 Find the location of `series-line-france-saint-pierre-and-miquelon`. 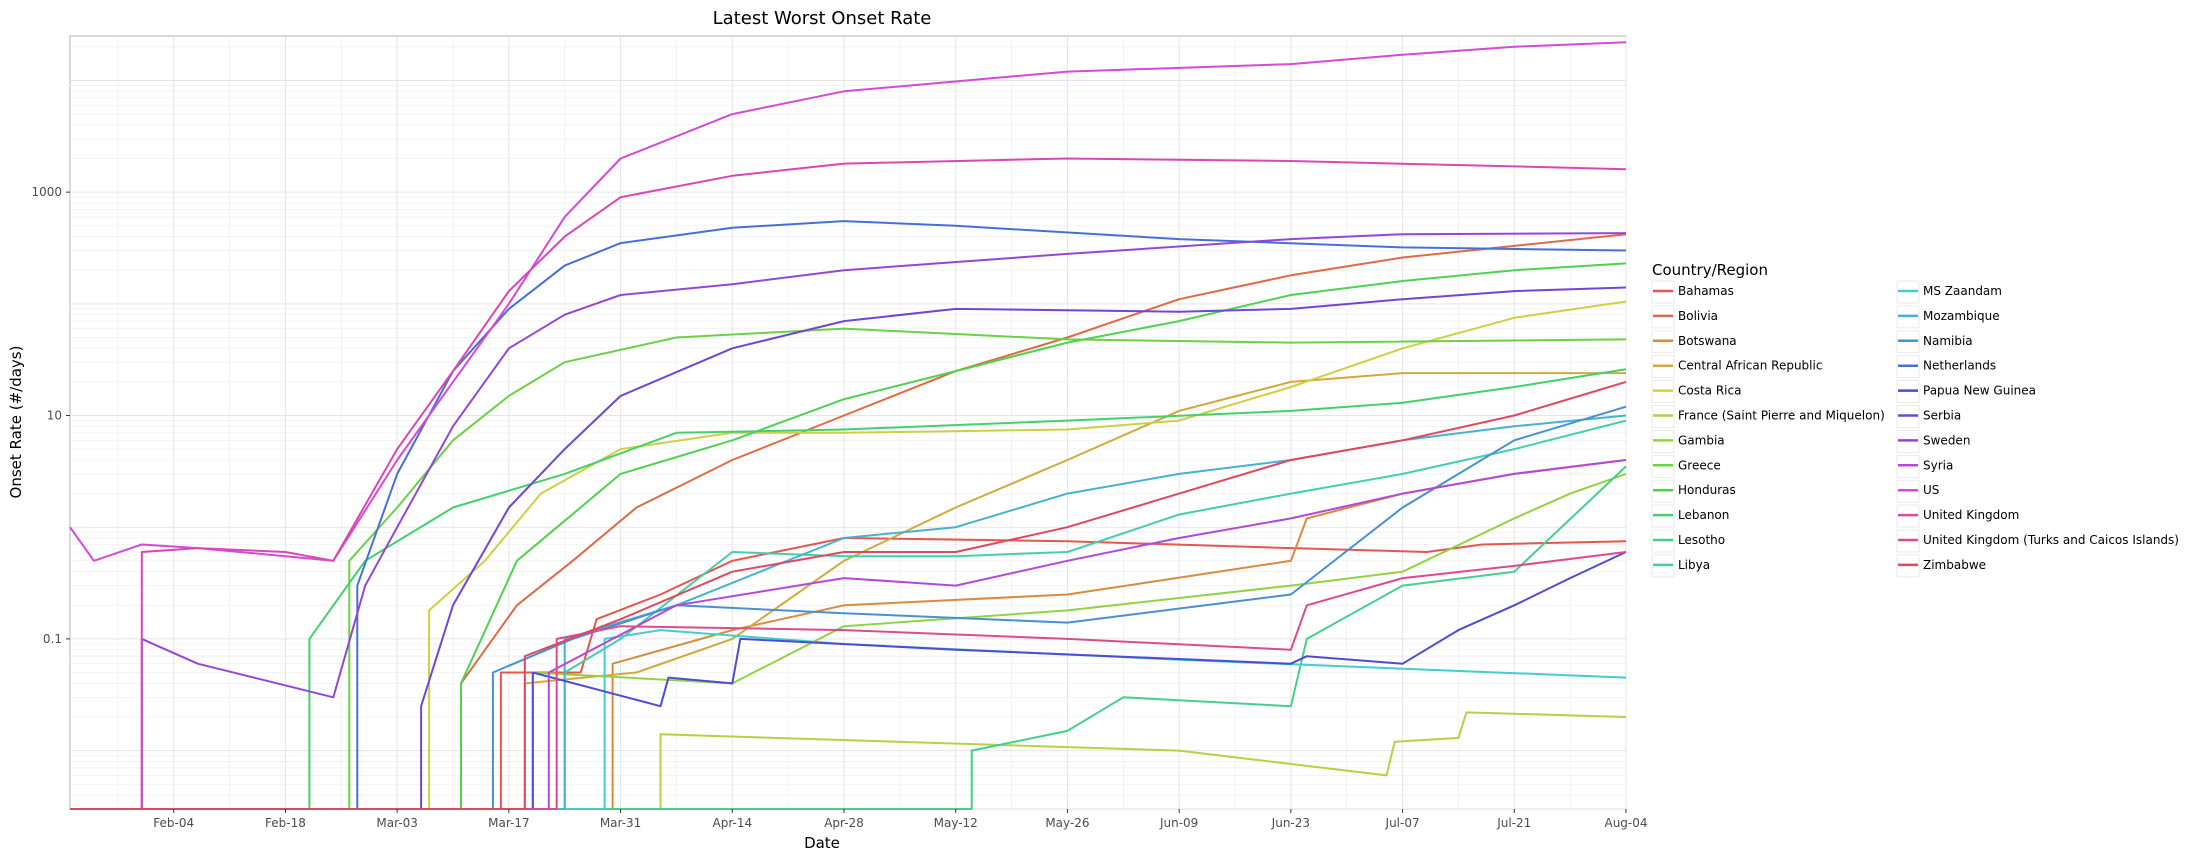

series-line-france-saint-pierre-and-miquelon is located at coordinates (848, 760).